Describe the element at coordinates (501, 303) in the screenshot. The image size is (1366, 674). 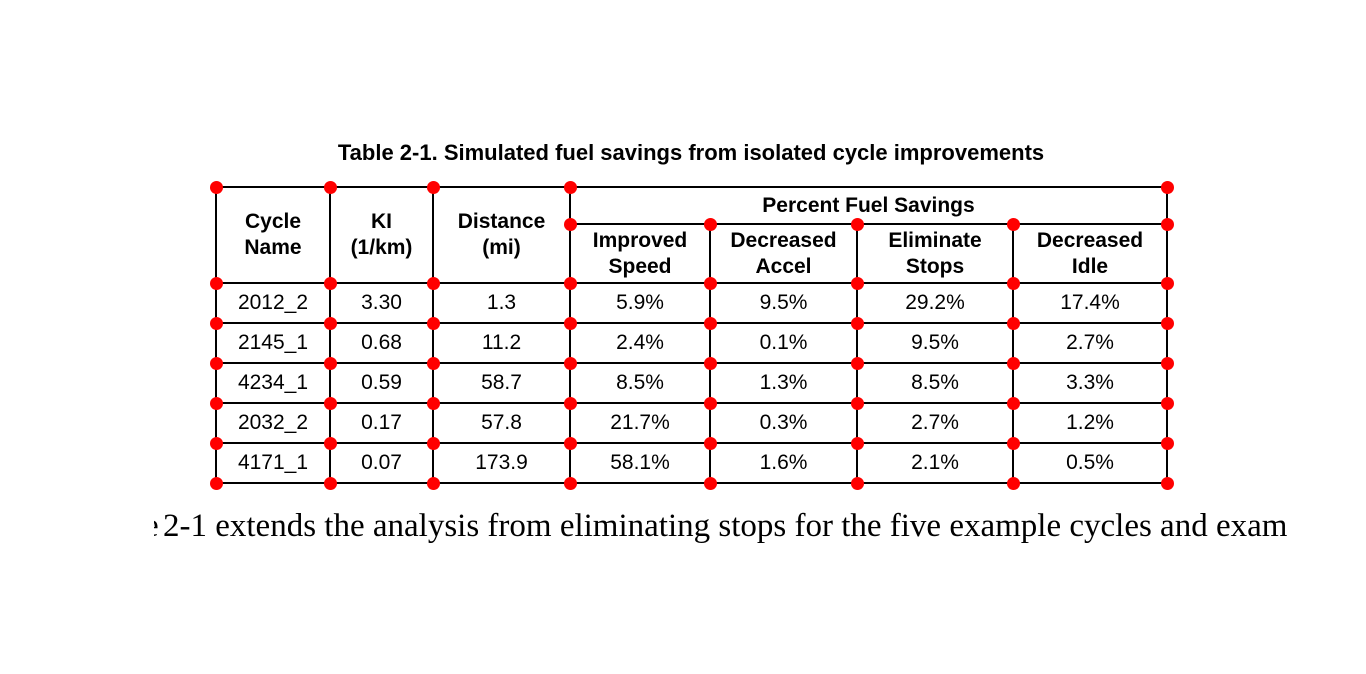
I see `table-cell: 1.3` at that location.